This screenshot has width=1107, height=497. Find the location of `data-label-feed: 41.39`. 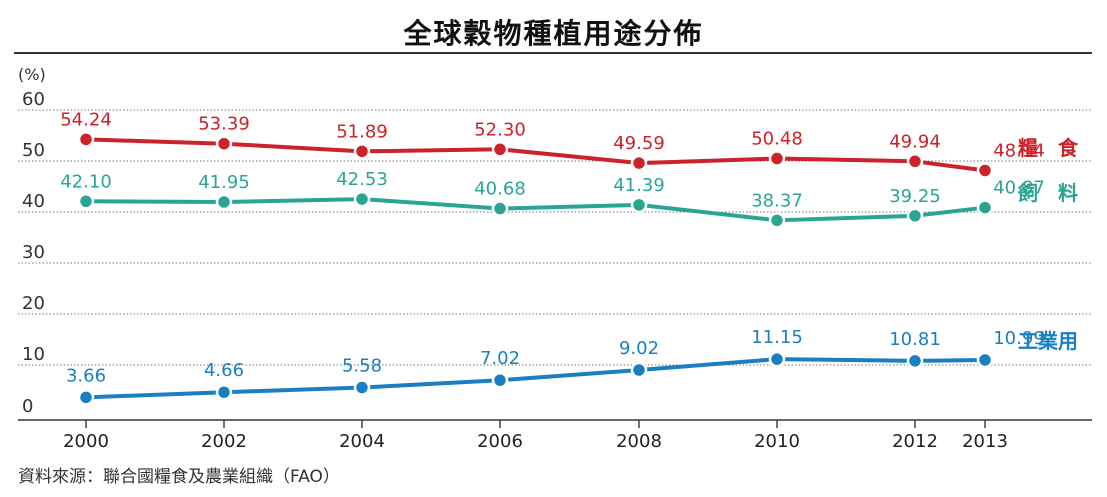

data-label-feed: 41.39 is located at coordinates (639, 185).